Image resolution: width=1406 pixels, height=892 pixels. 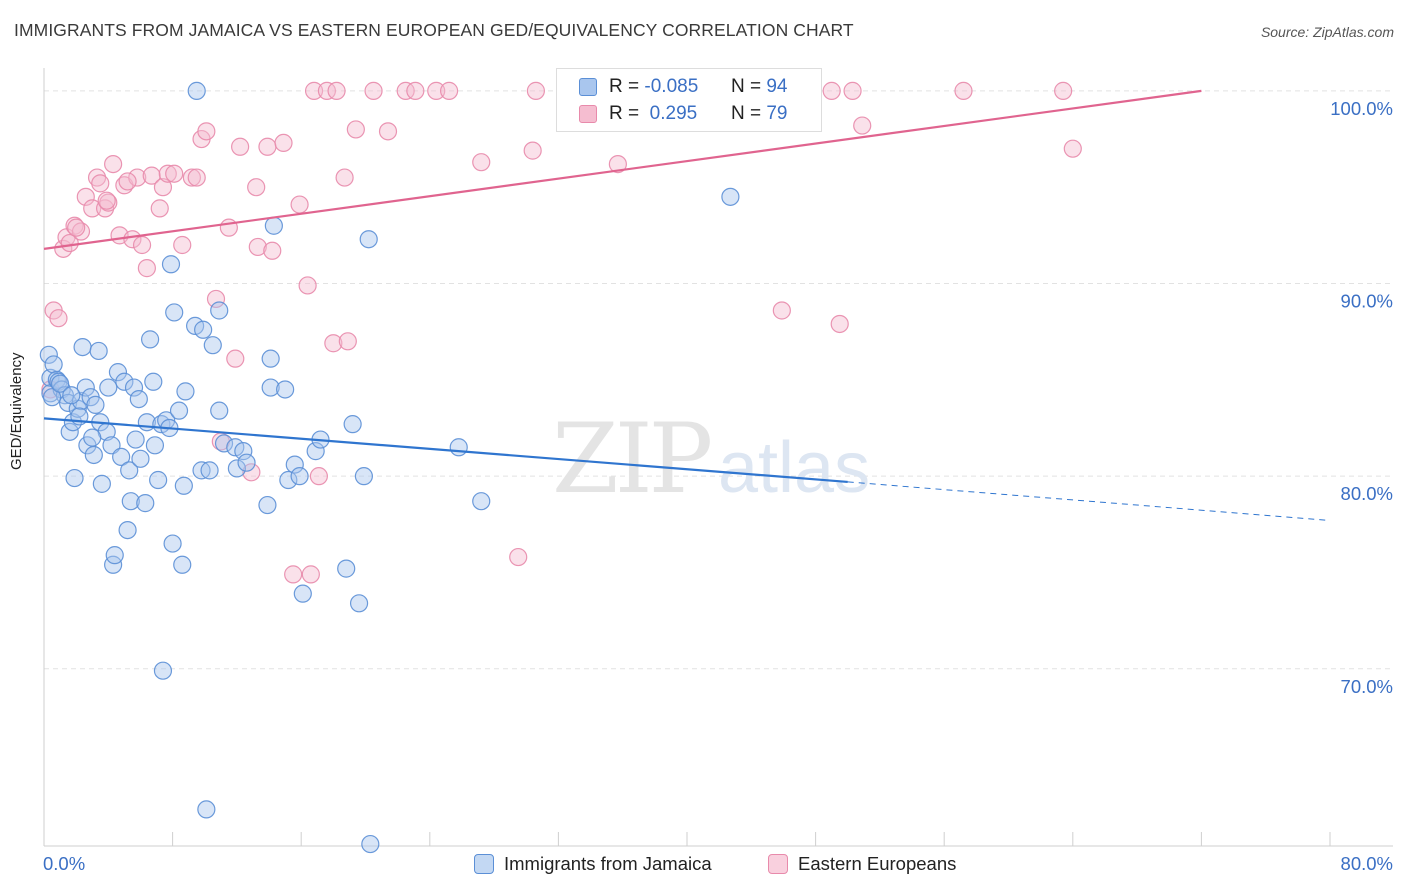 What do you see at coordinates (778, 864) in the screenshot?
I see `legend-swatch-eastern-europeans` at bounding box center [778, 864].